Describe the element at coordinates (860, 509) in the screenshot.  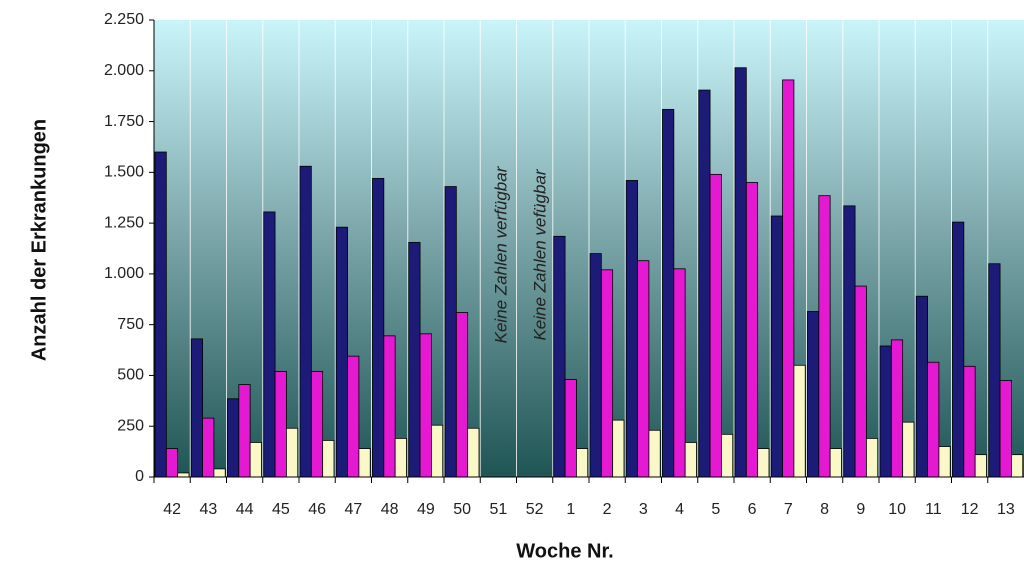
I see `x-tick-label: 9` at that location.